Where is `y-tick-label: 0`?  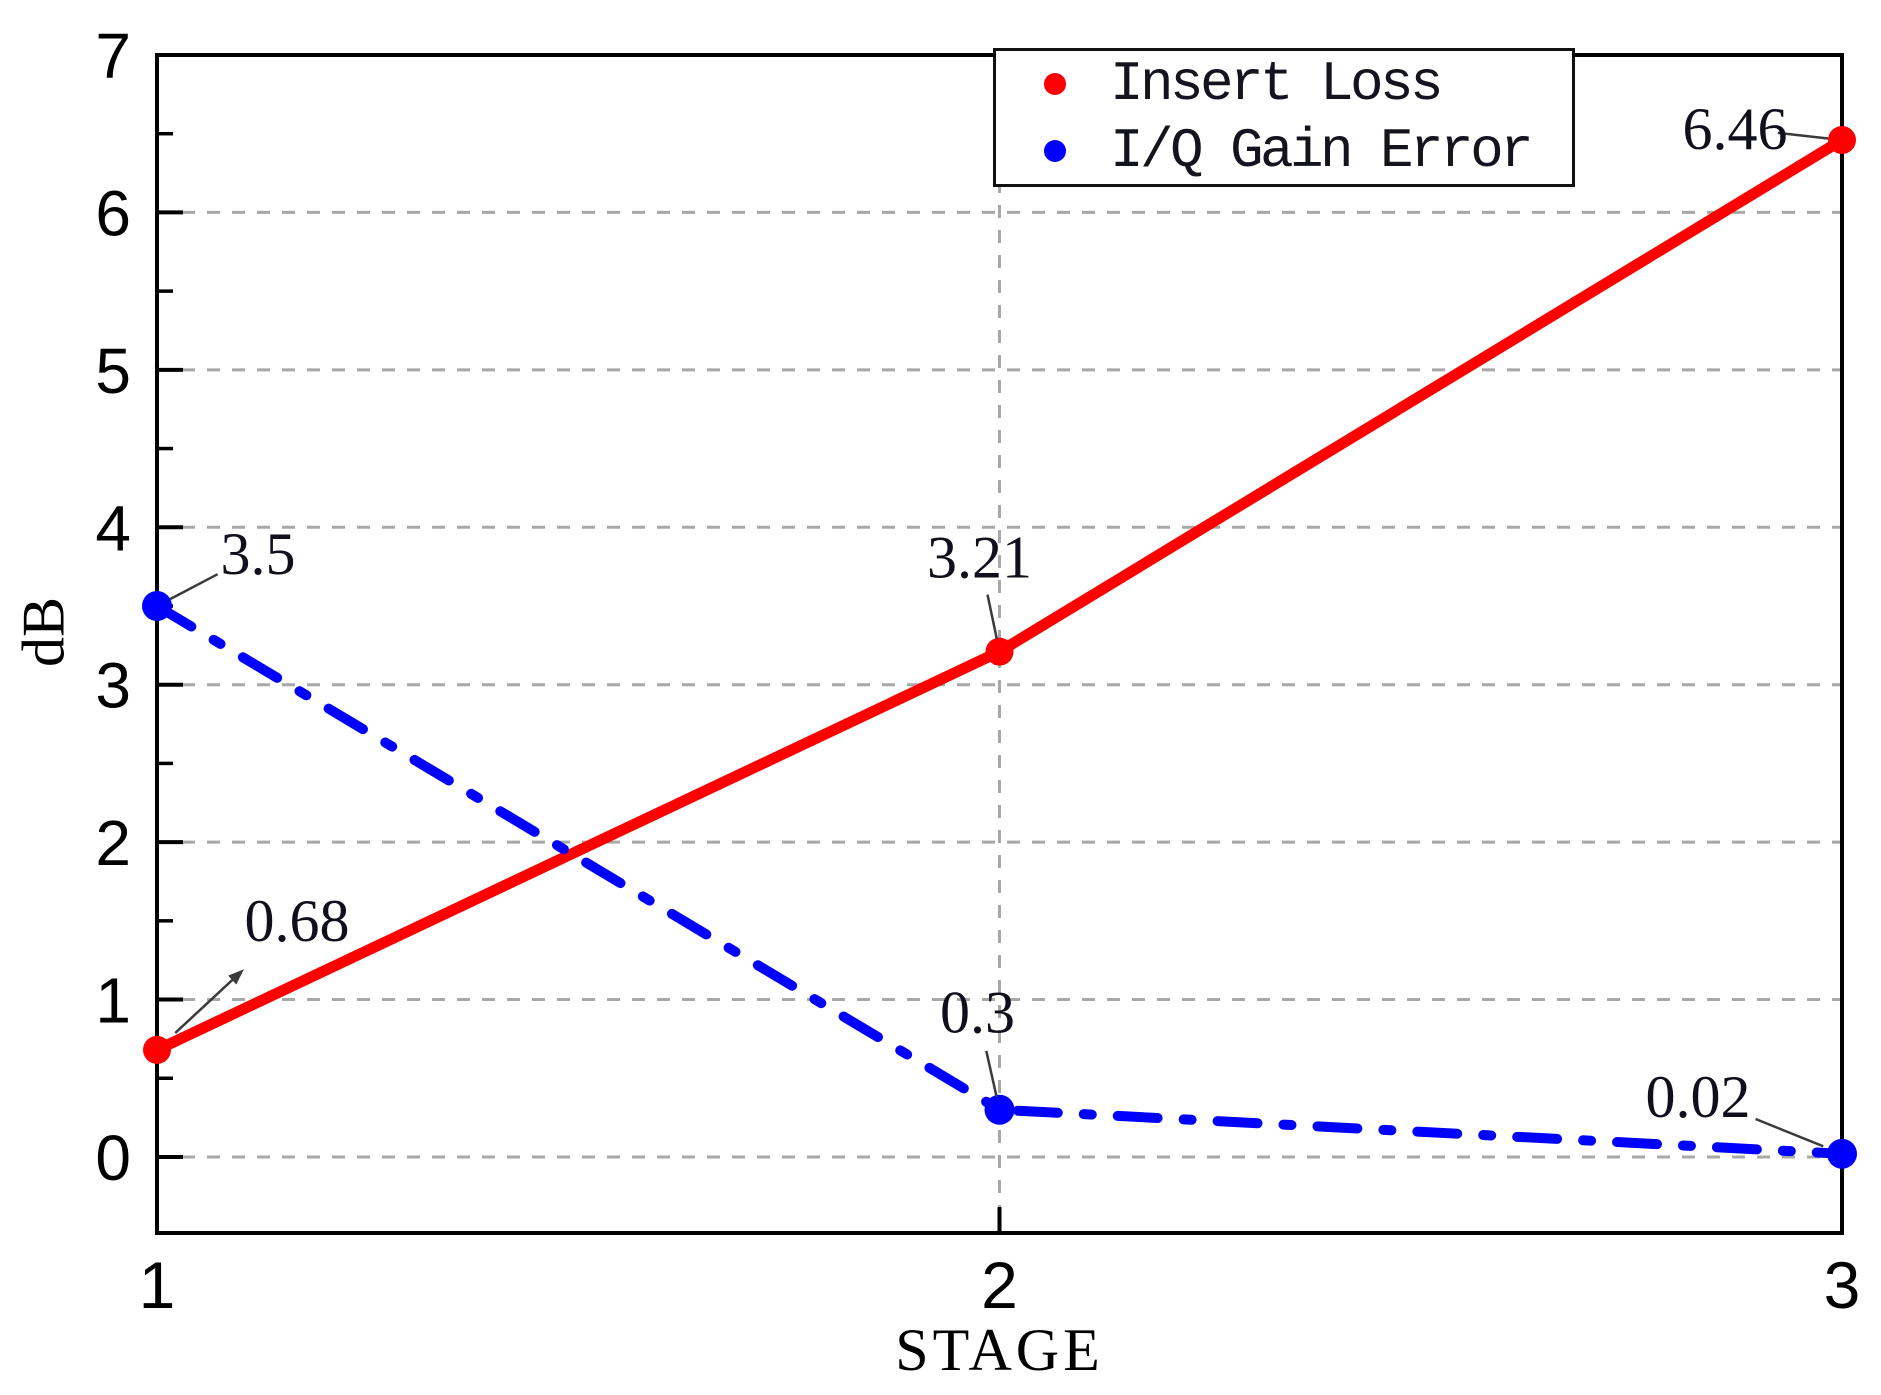 y-tick-label: 0 is located at coordinates (113, 1158).